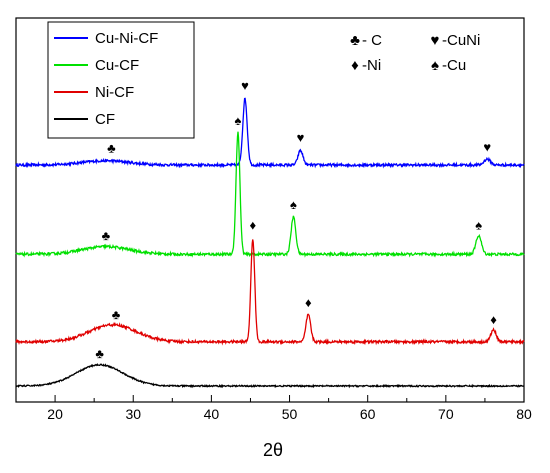  Describe the element at coordinates (270, 375) in the screenshot. I see `series-line-cf` at that location.